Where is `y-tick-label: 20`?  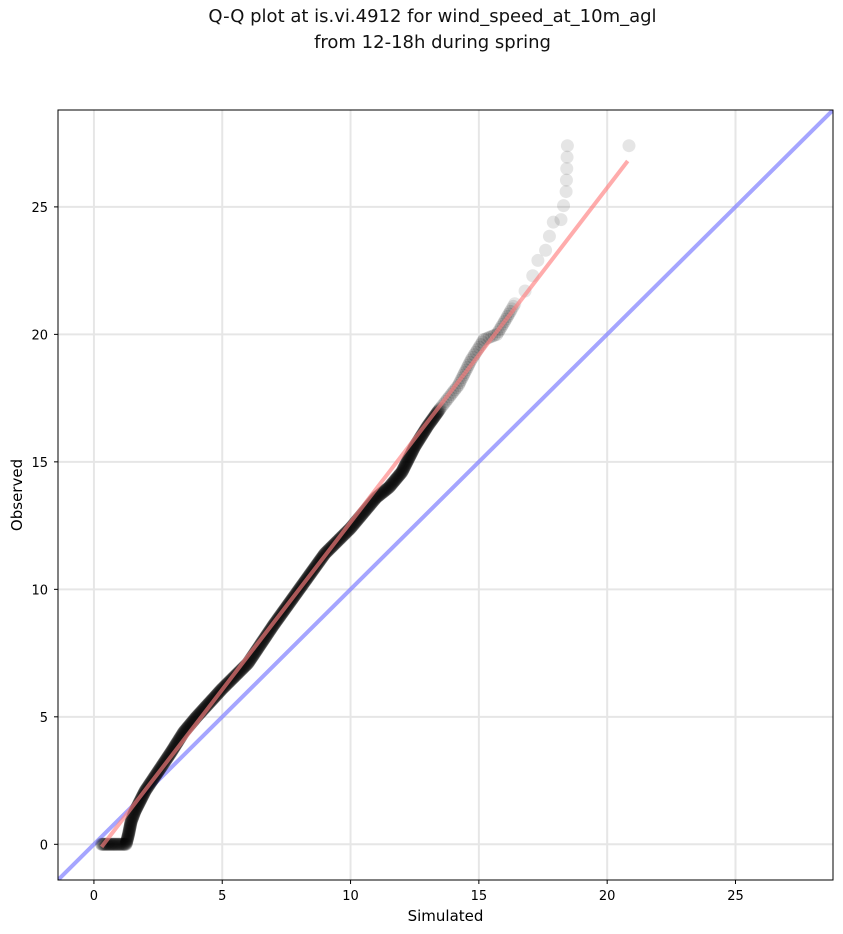
y-tick-label: 20 is located at coordinates (39, 335).